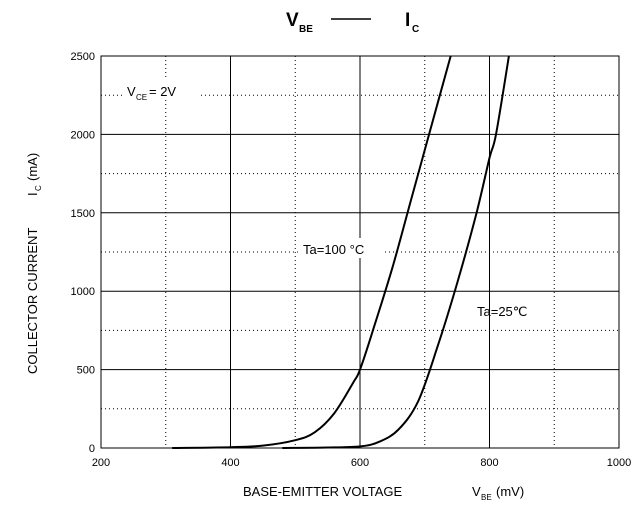  I want to click on y-tick-label: 1500, so click(83, 214).